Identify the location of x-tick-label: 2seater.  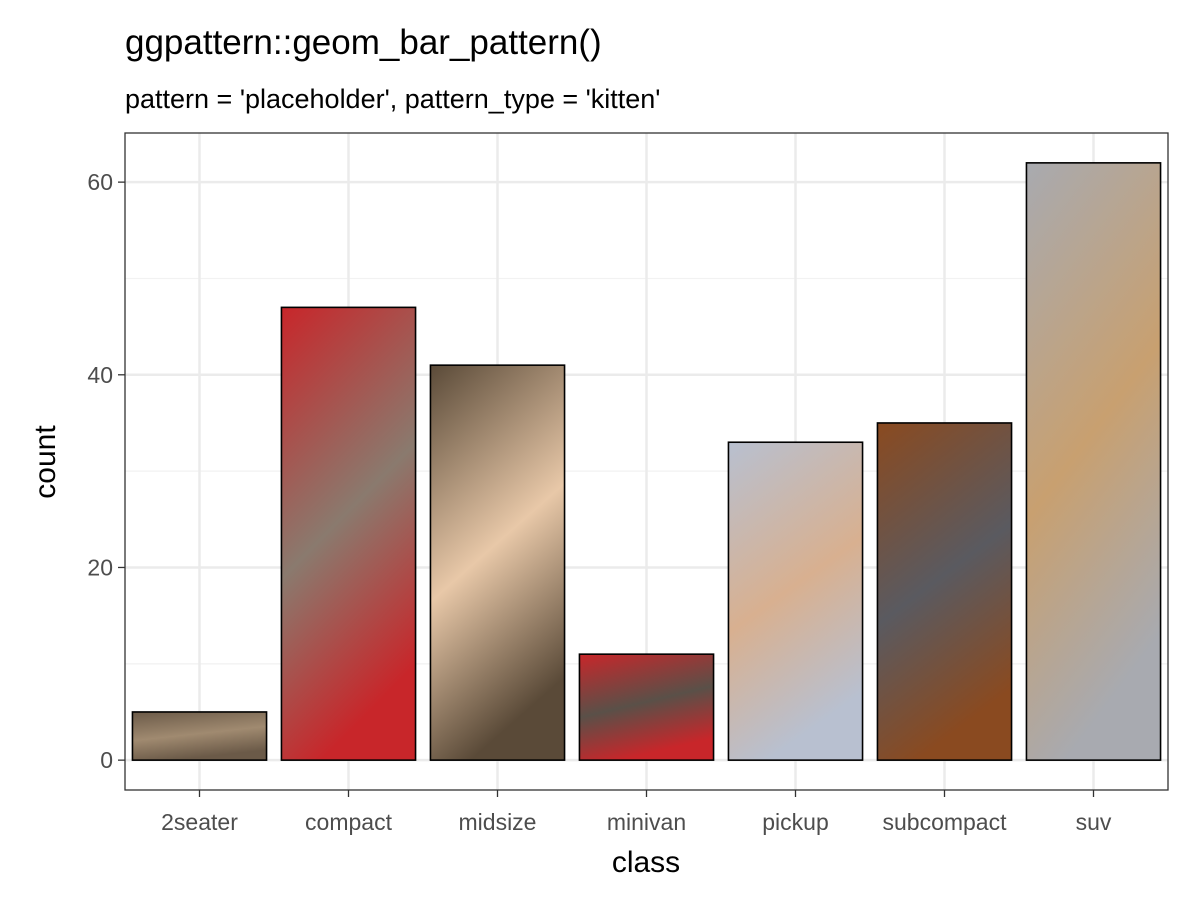
(199, 822).